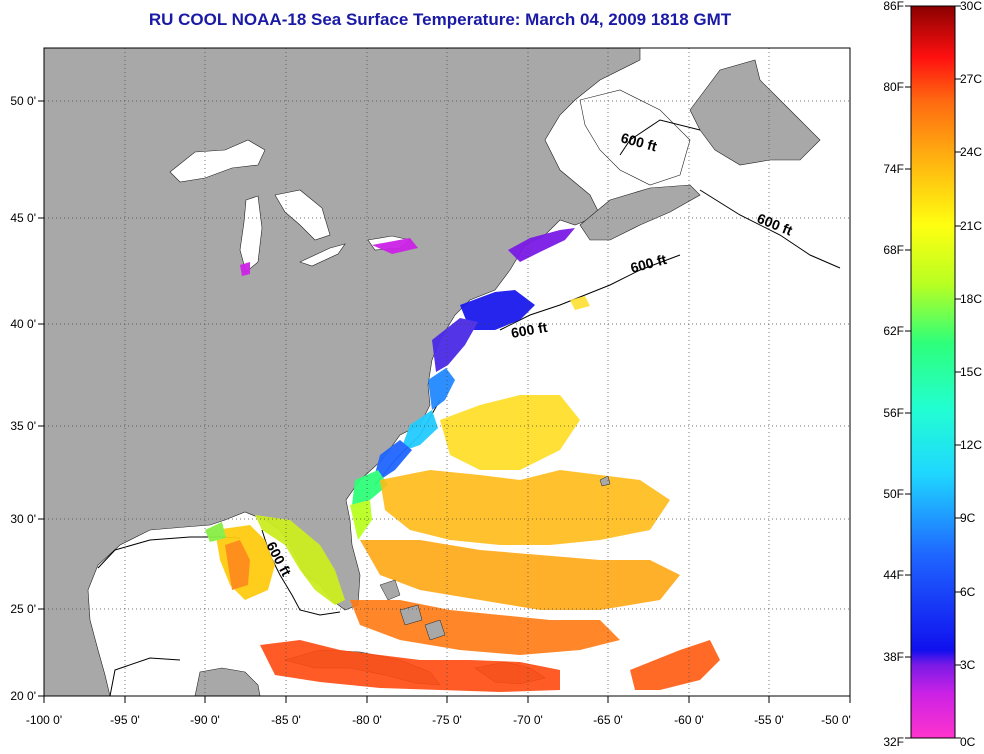 Image resolution: width=984 pixels, height=754 pixels. Describe the element at coordinates (689, 720) in the screenshot. I see `lon-tick-label: -60 0'` at that location.